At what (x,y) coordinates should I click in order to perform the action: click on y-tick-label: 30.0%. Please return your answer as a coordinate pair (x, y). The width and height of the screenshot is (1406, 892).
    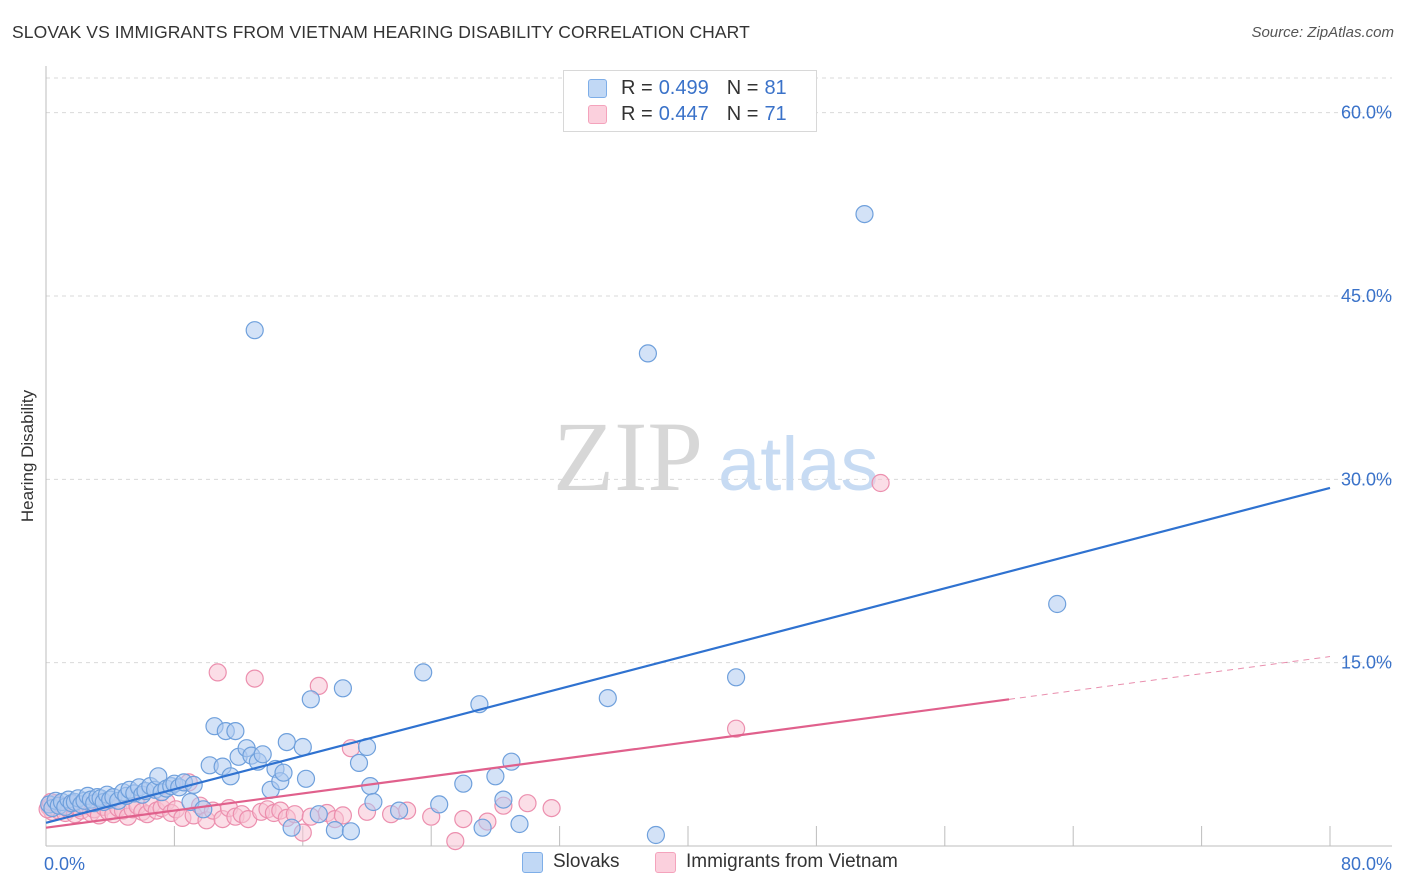
    Looking at the image, I should click on (1366, 479).